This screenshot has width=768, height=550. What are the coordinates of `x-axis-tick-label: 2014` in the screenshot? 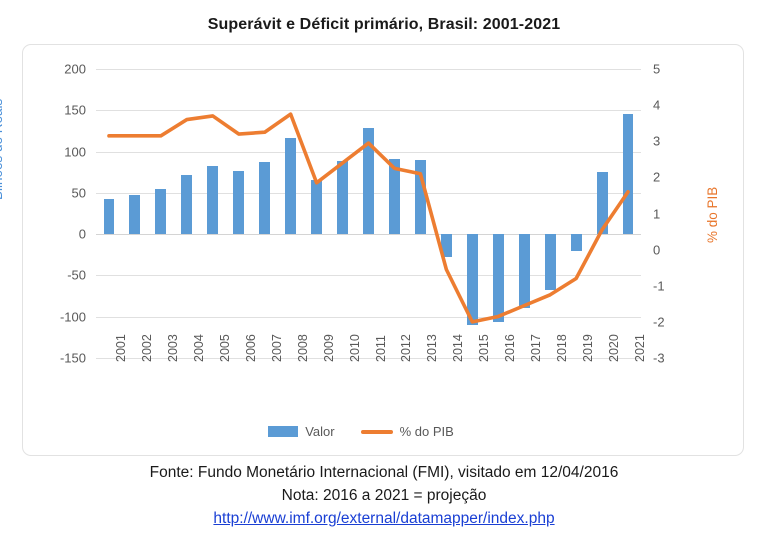 It's located at (458, 348).